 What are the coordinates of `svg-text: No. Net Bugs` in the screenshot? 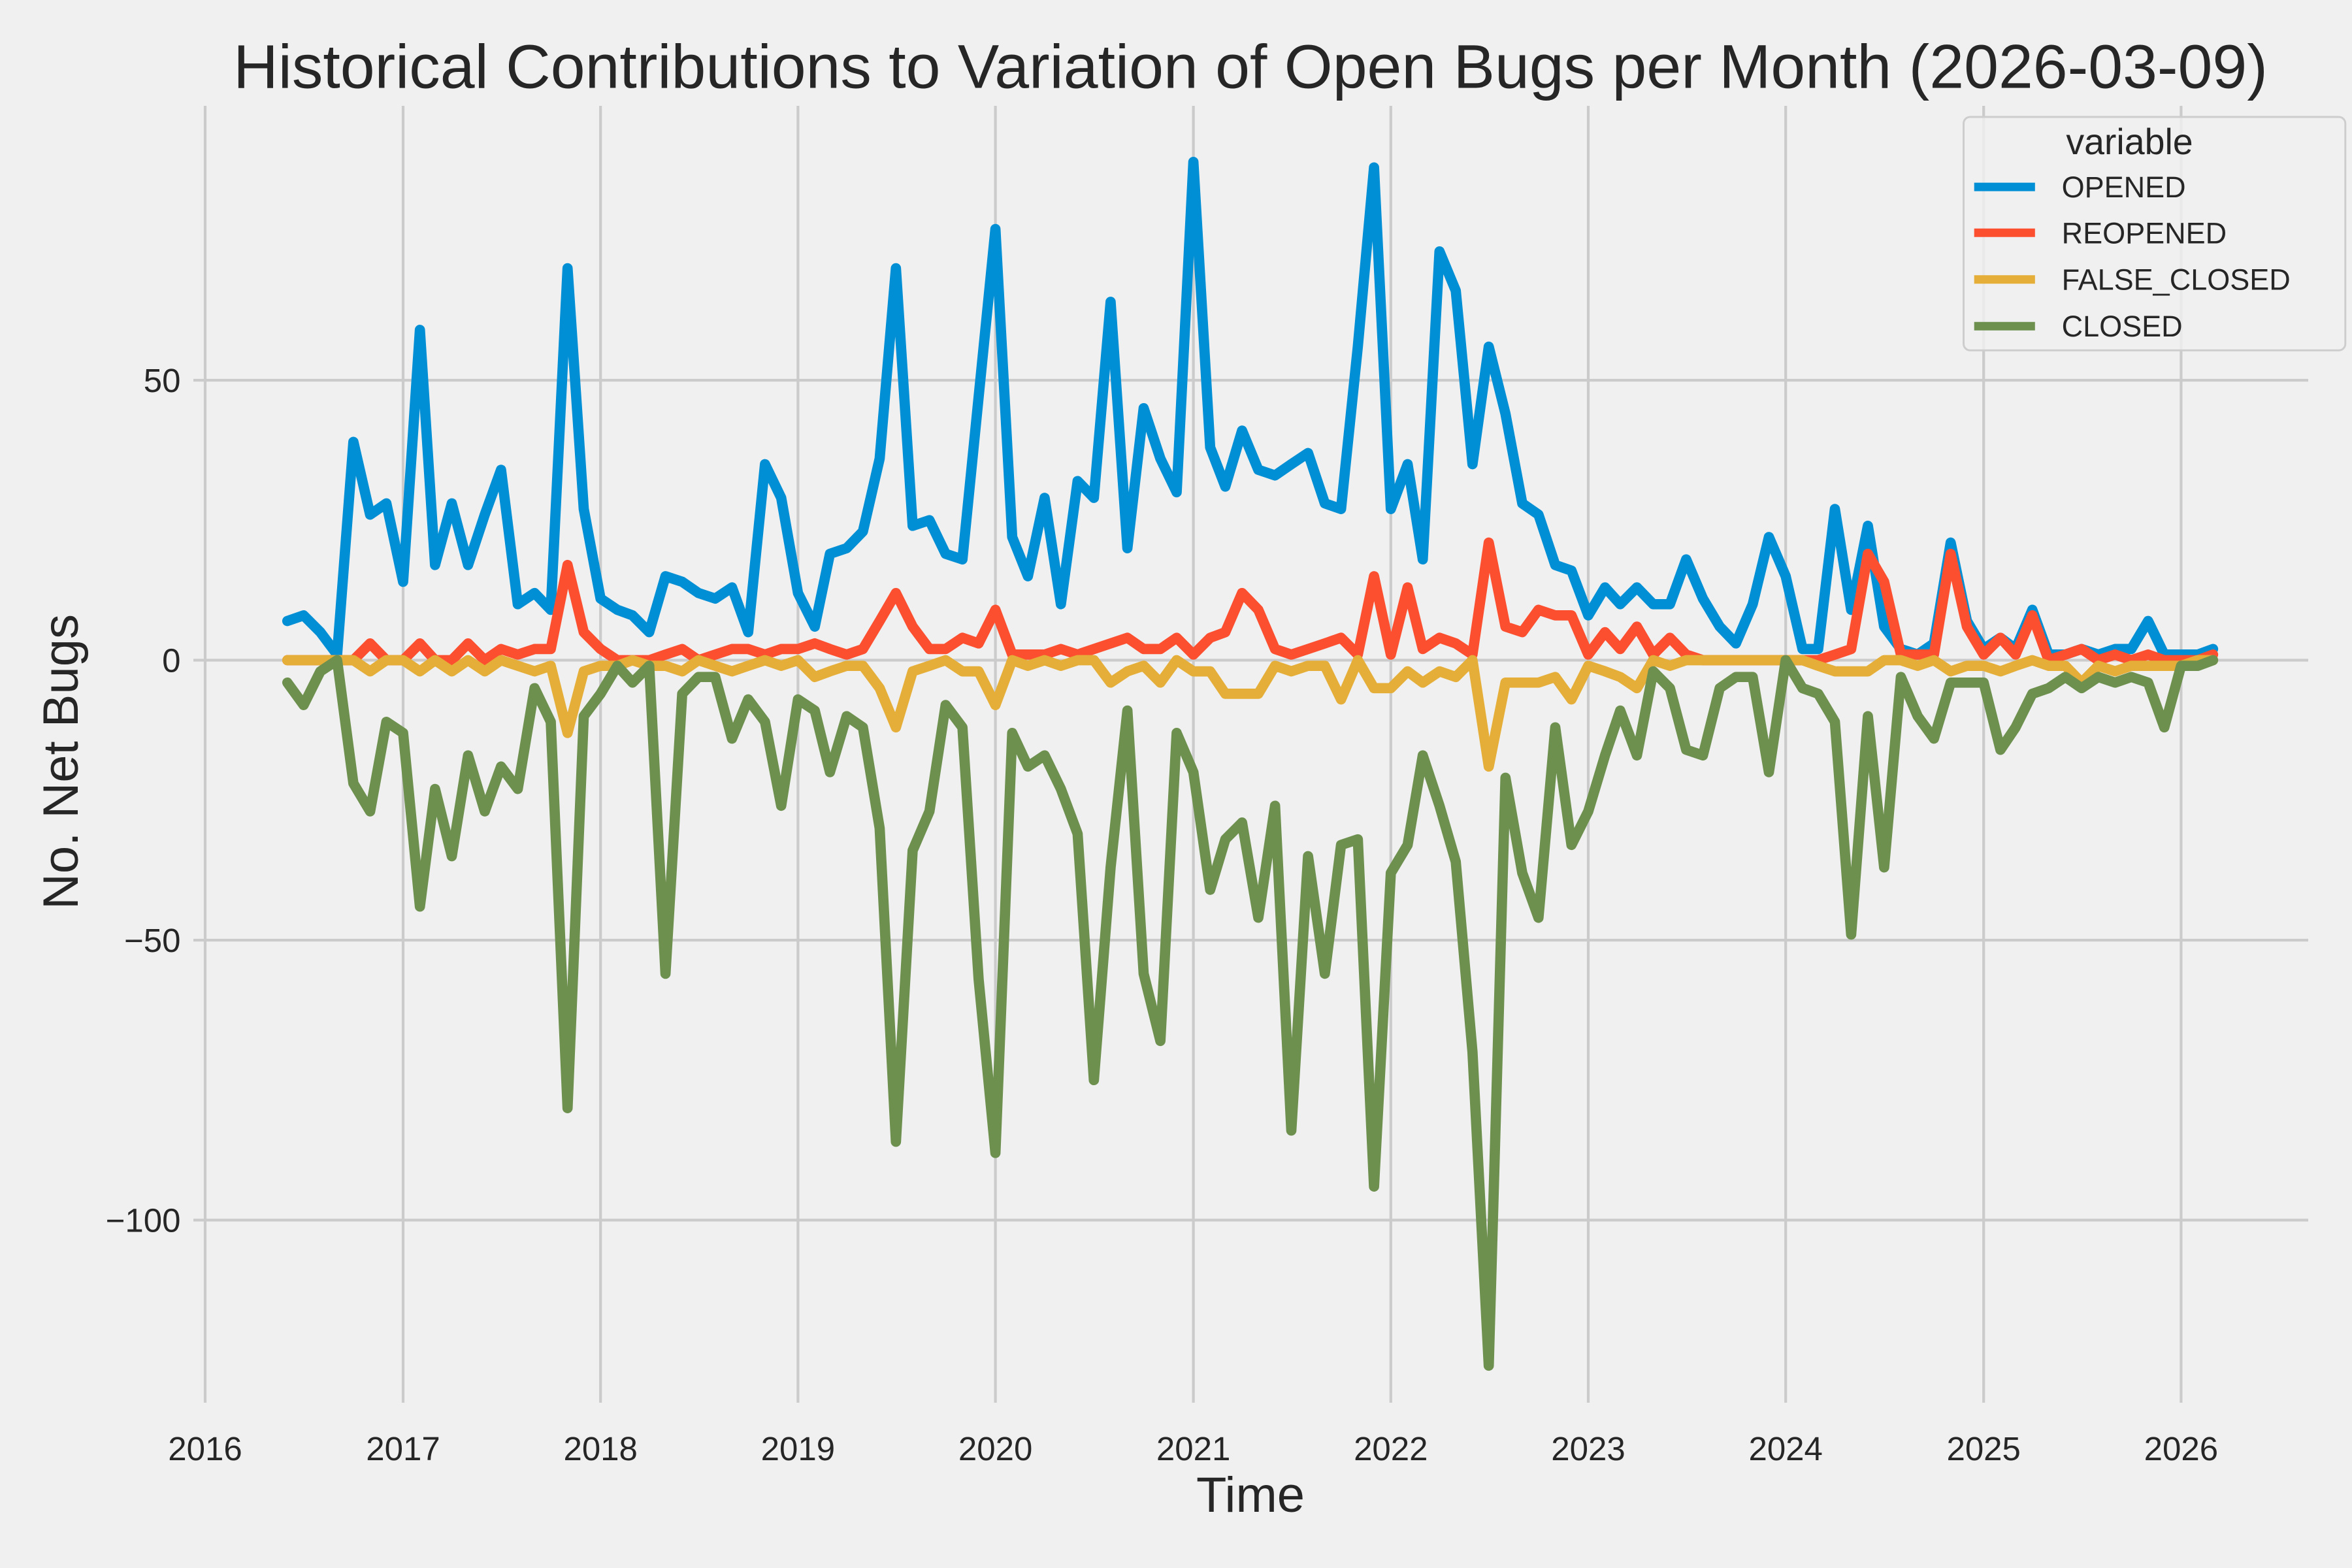 It's located at (61, 761).